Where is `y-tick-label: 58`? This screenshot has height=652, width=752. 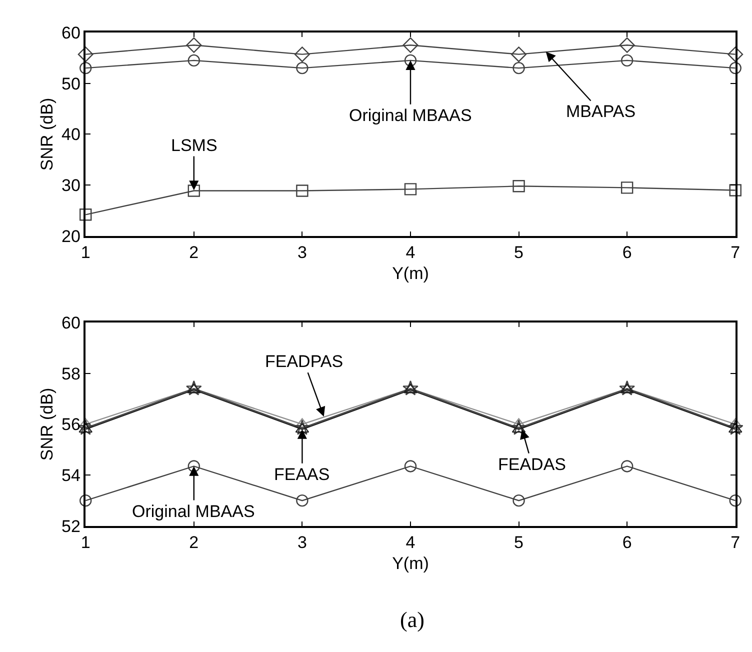
y-tick-label: 58 is located at coordinates (71, 374).